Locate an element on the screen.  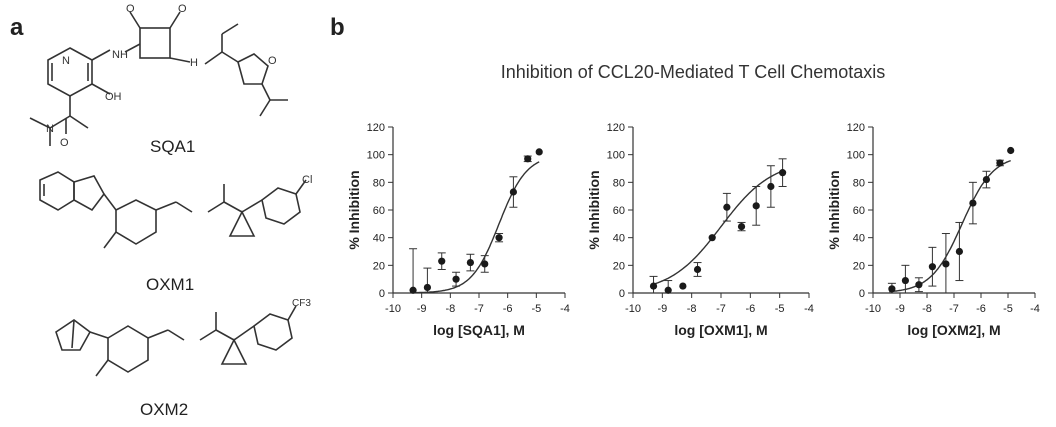
oxm2-label: OXM2 is located at coordinates (164, 409).